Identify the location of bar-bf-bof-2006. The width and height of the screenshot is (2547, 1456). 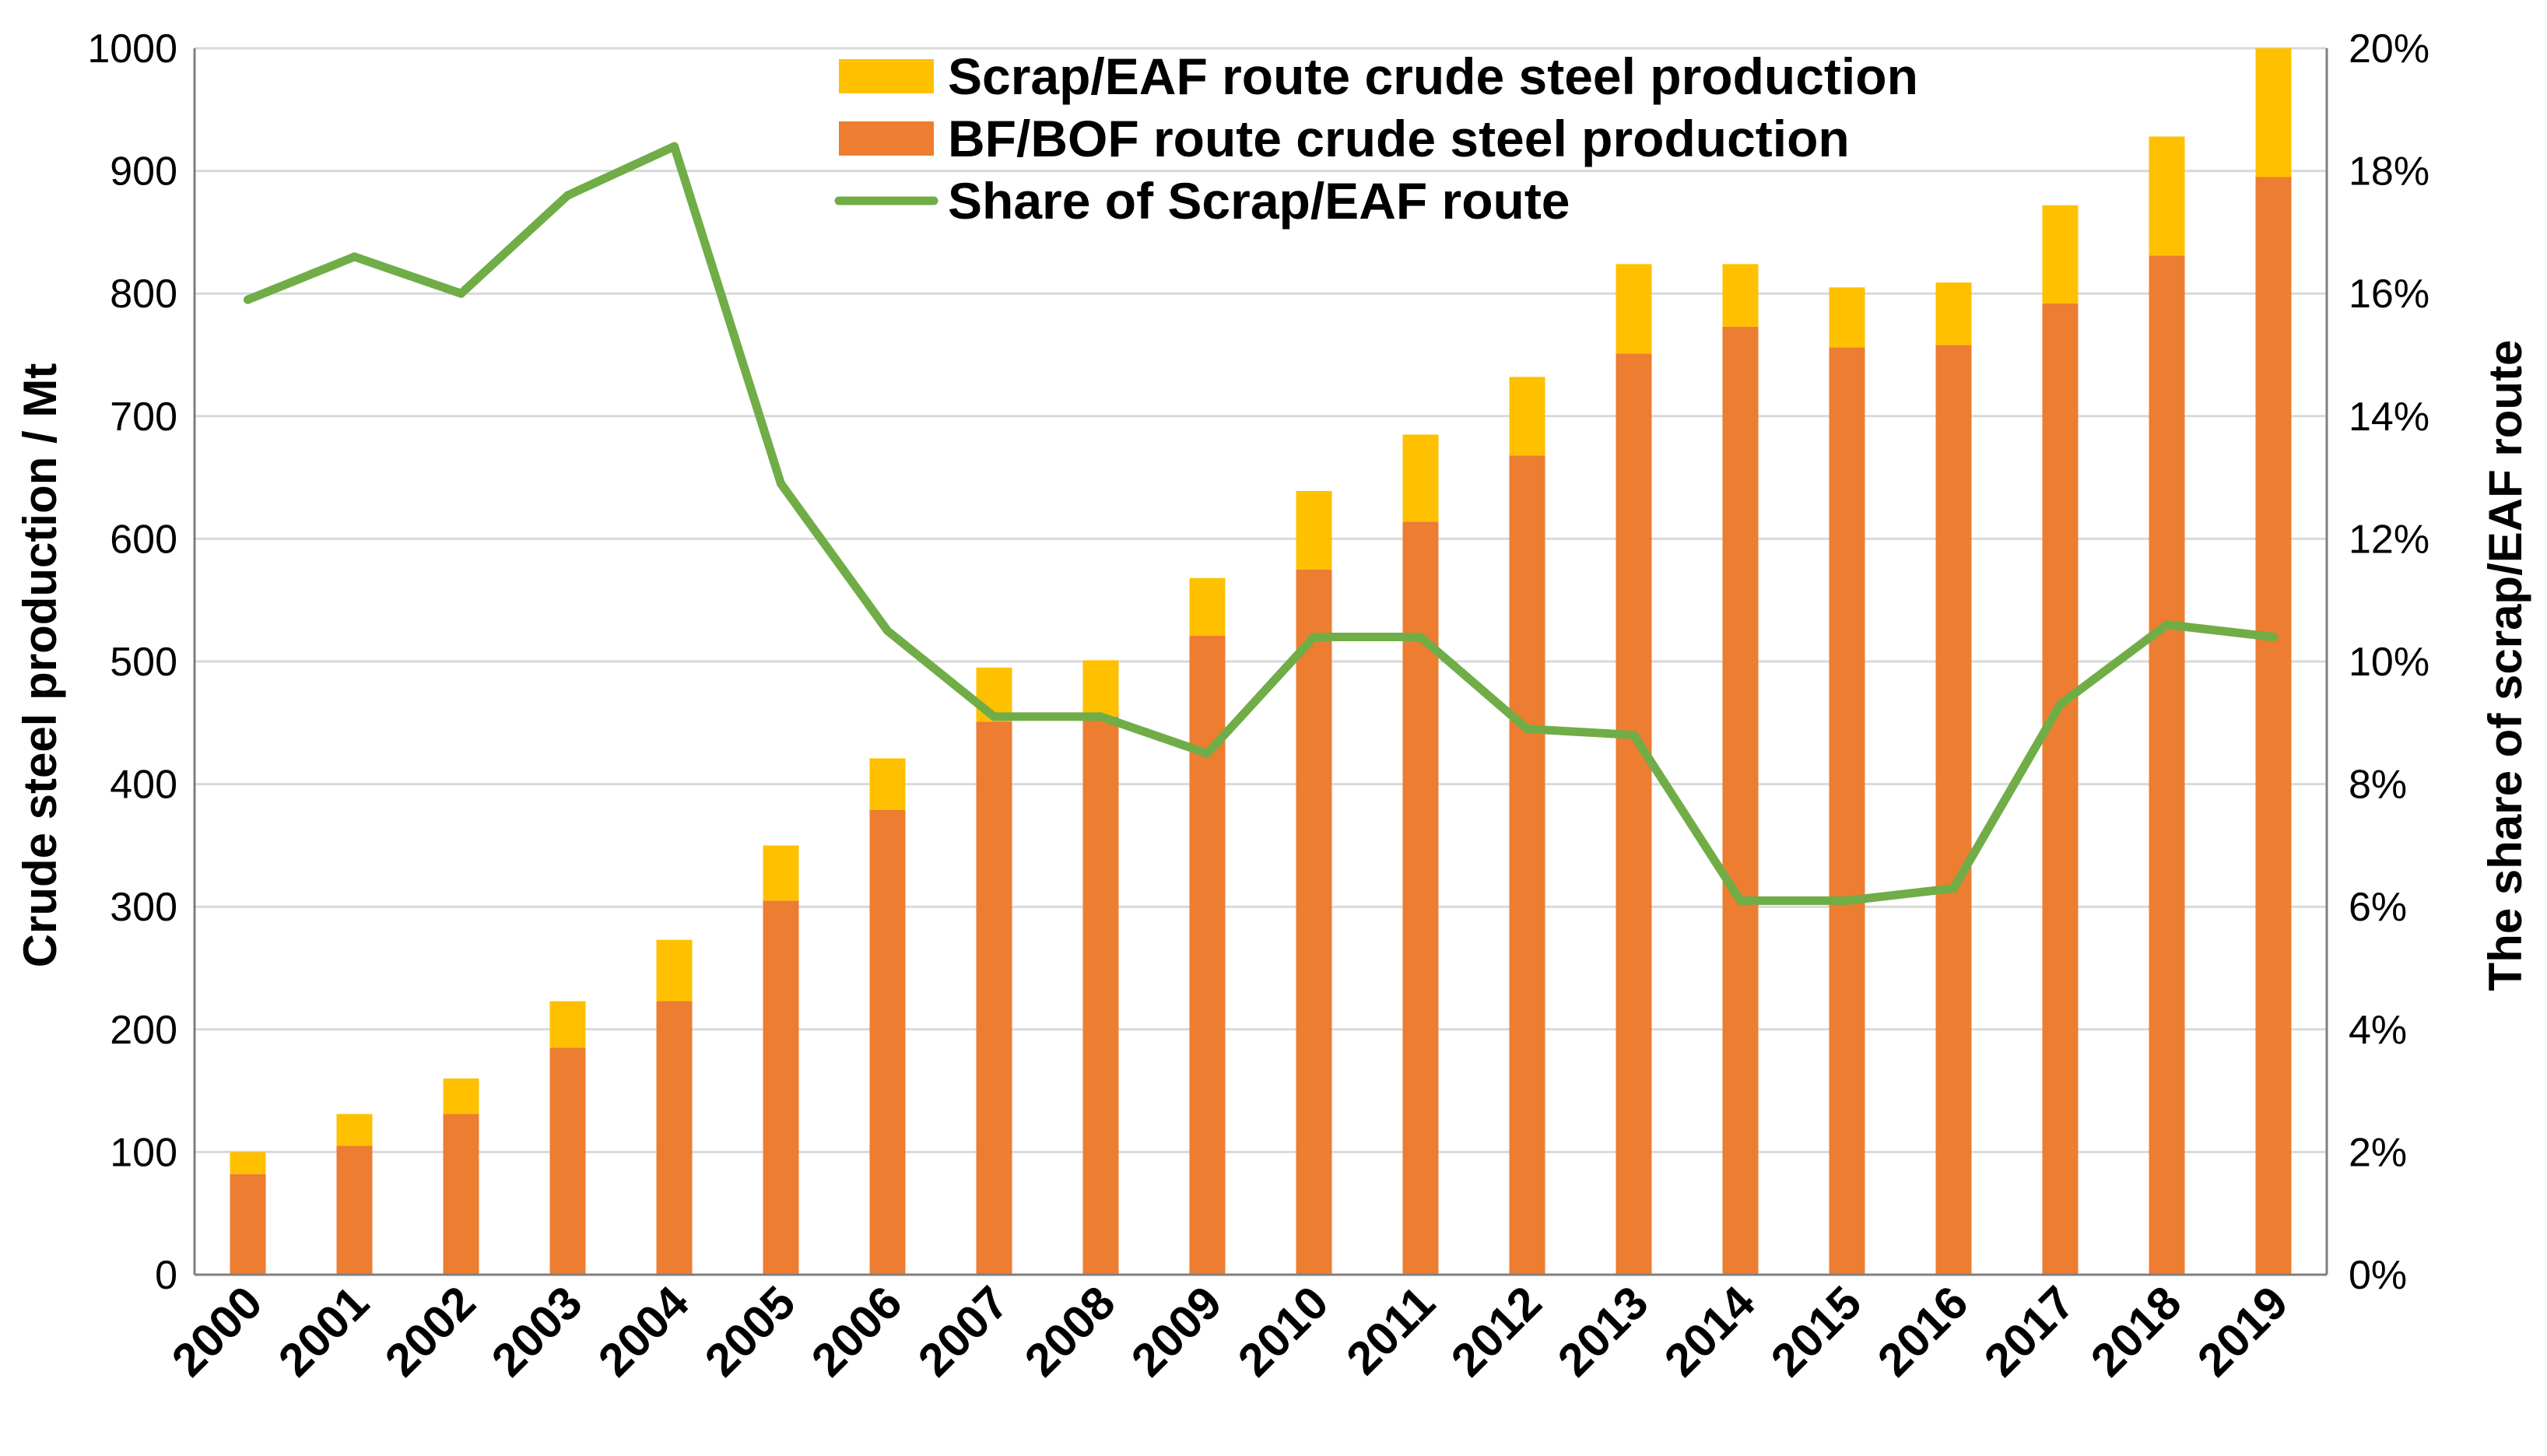
(887, 1042).